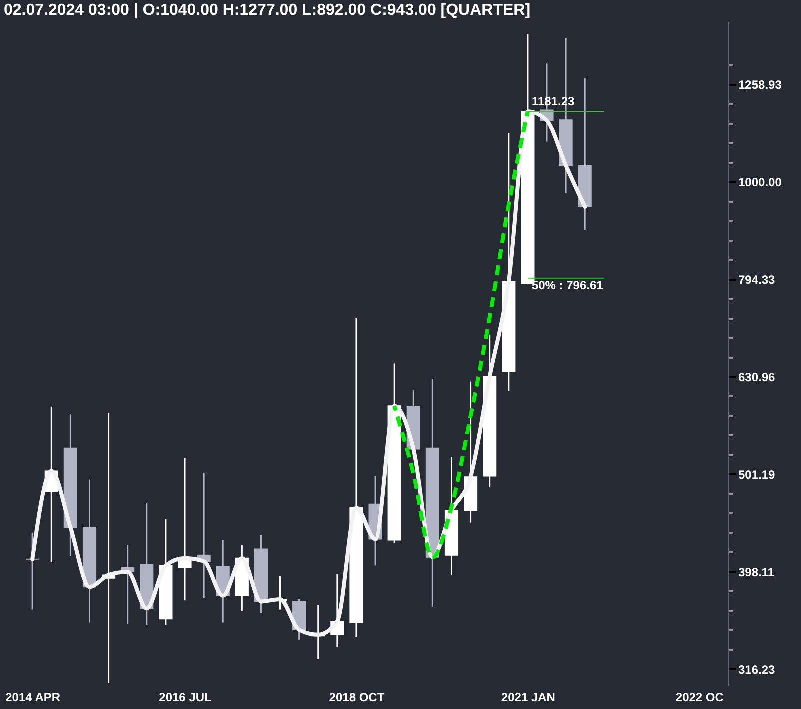 This screenshot has width=801, height=709. I want to click on x-tick-label: 2022 OC, so click(700, 697).